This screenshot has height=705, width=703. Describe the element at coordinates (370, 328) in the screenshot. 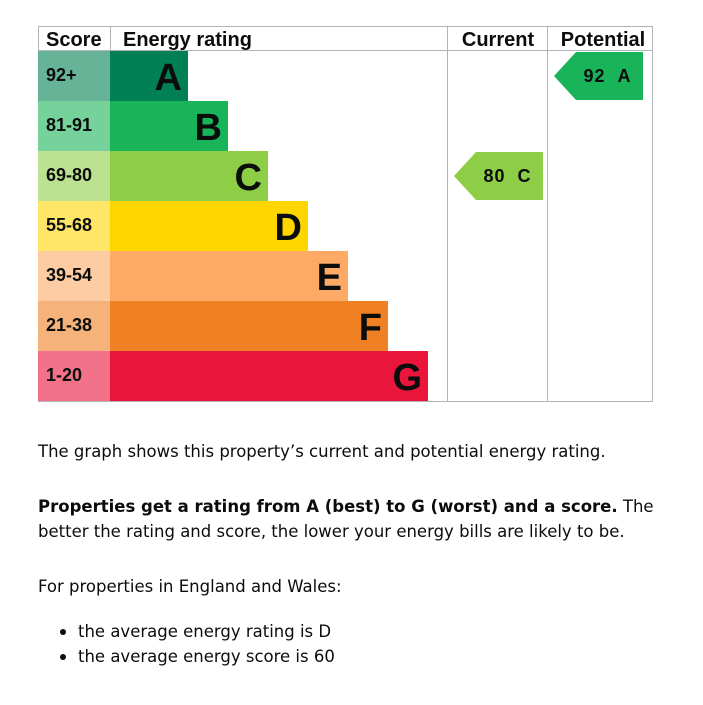

I see `band-letter-f: F` at that location.